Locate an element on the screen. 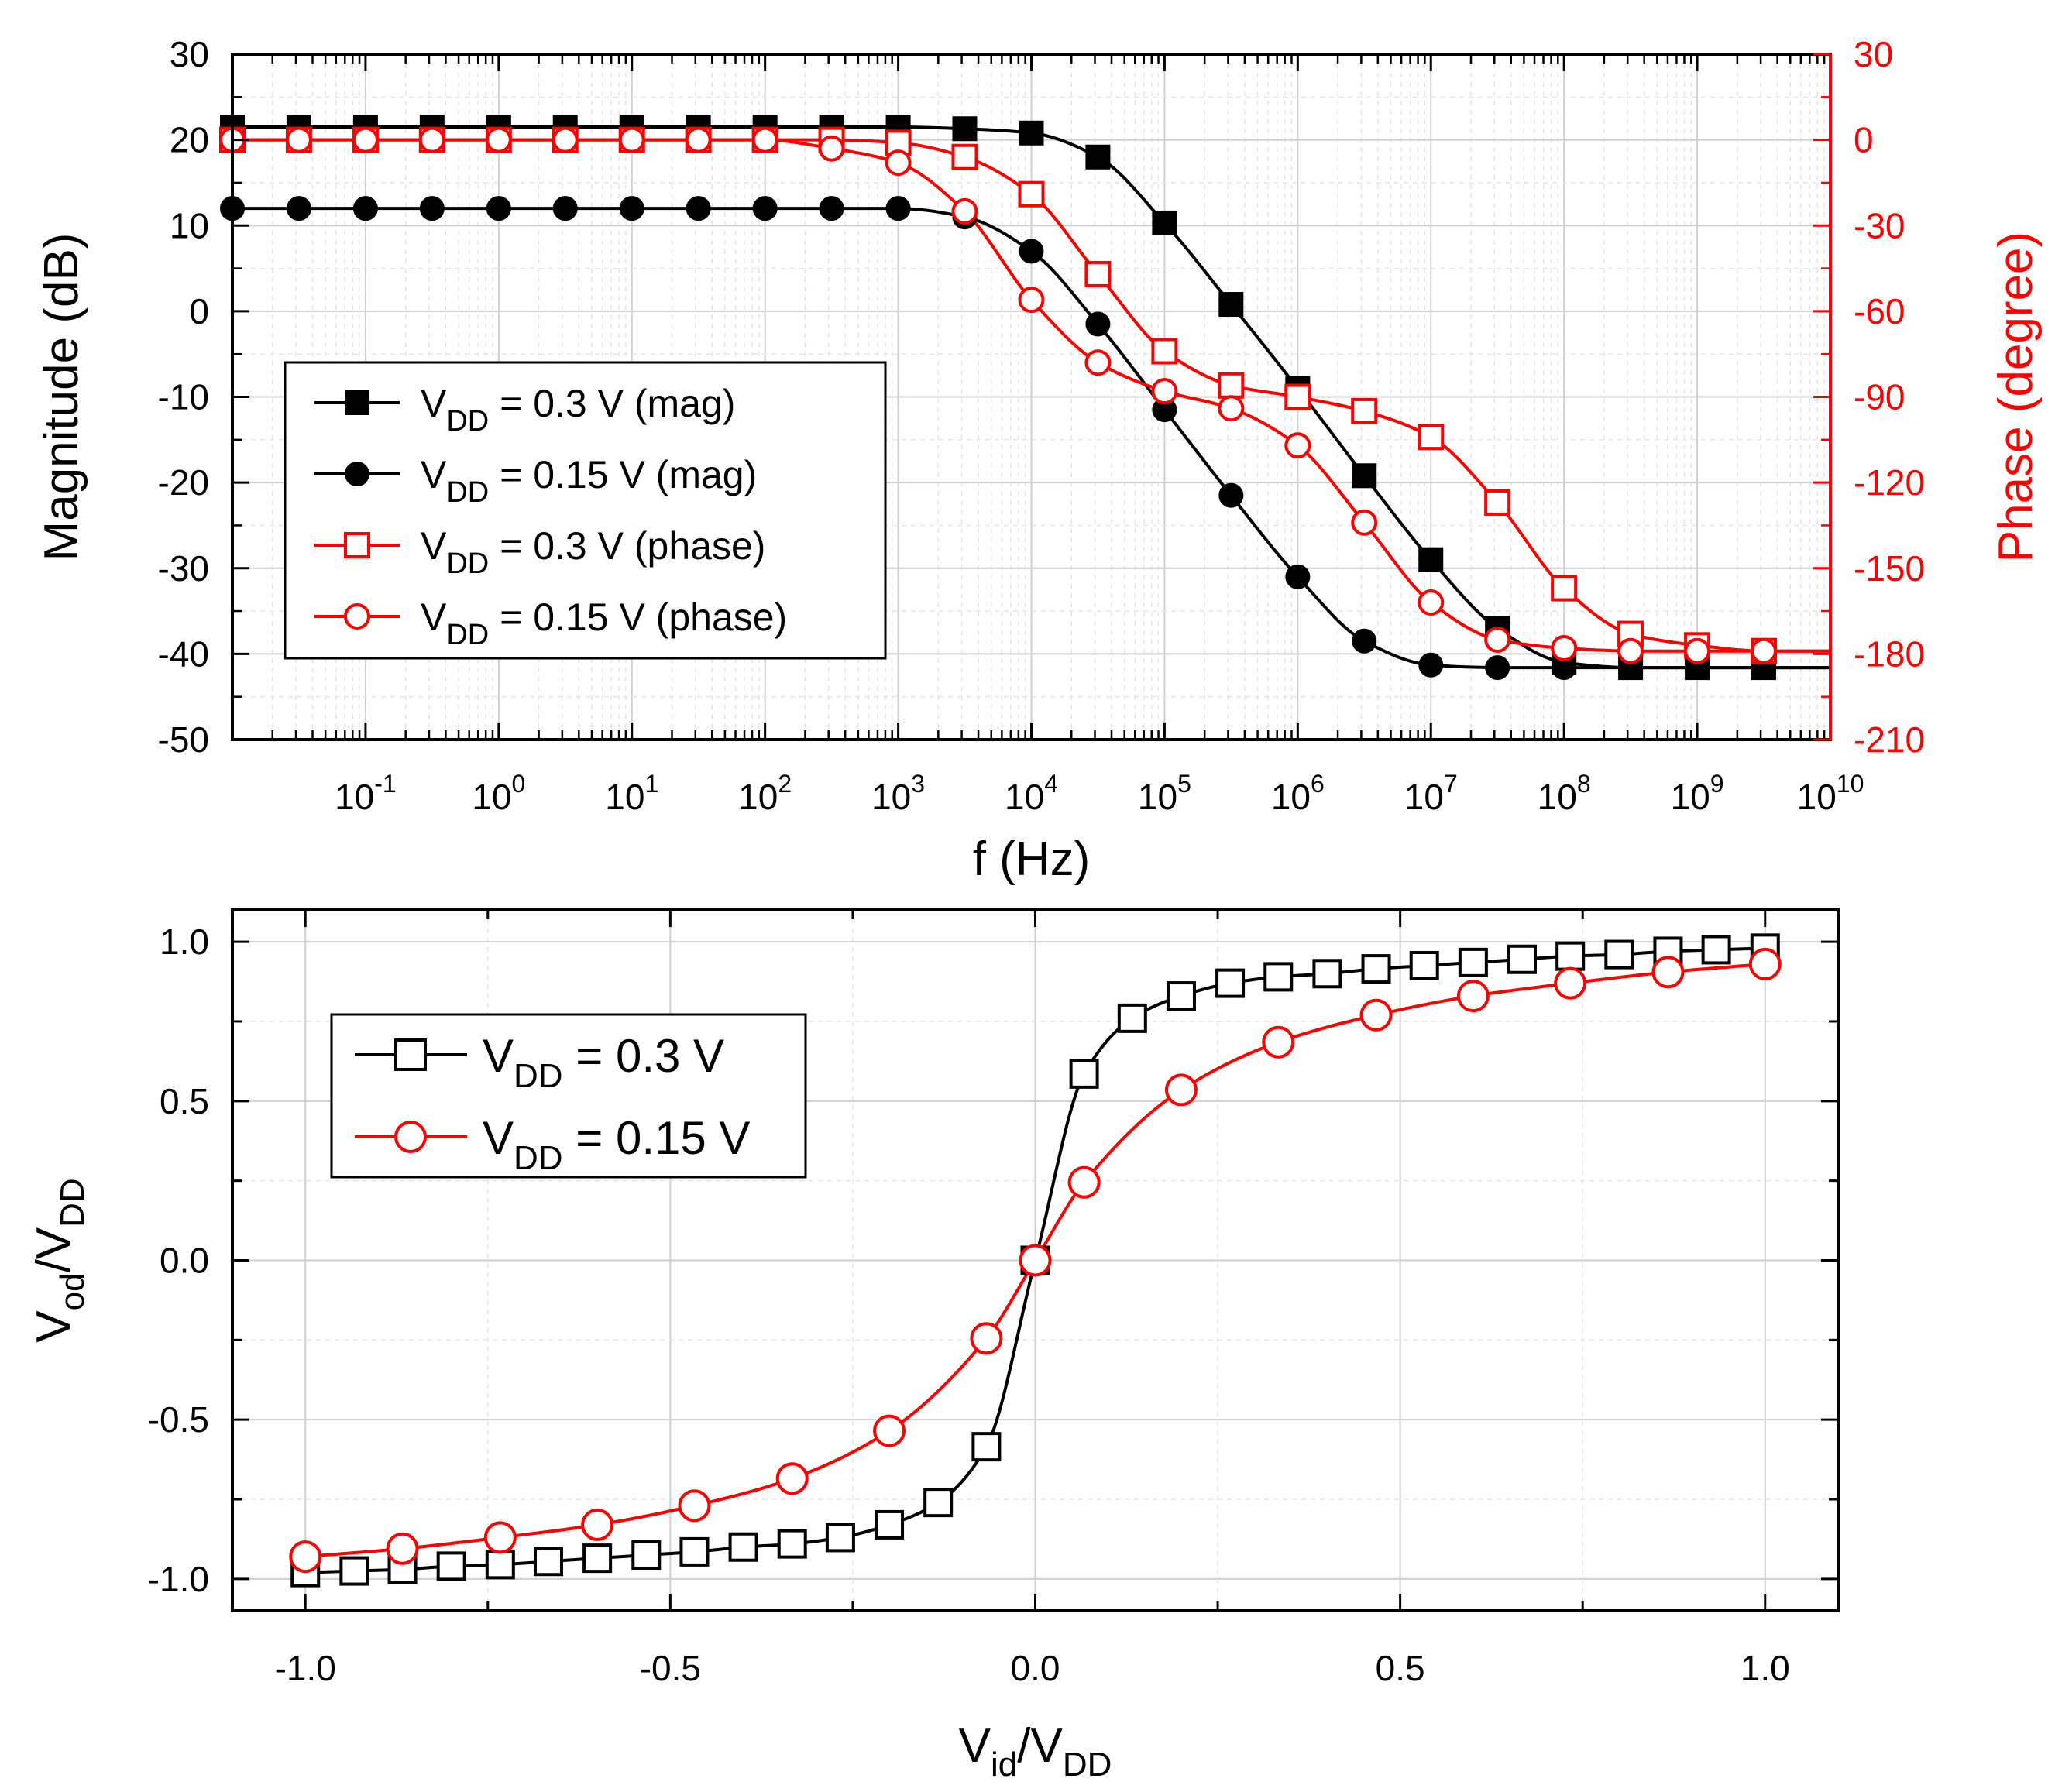 Image resolution: width=2055 pixels, height=1792 pixels. bode-right-y-tick-label-4: -90 is located at coordinates (1879, 397).